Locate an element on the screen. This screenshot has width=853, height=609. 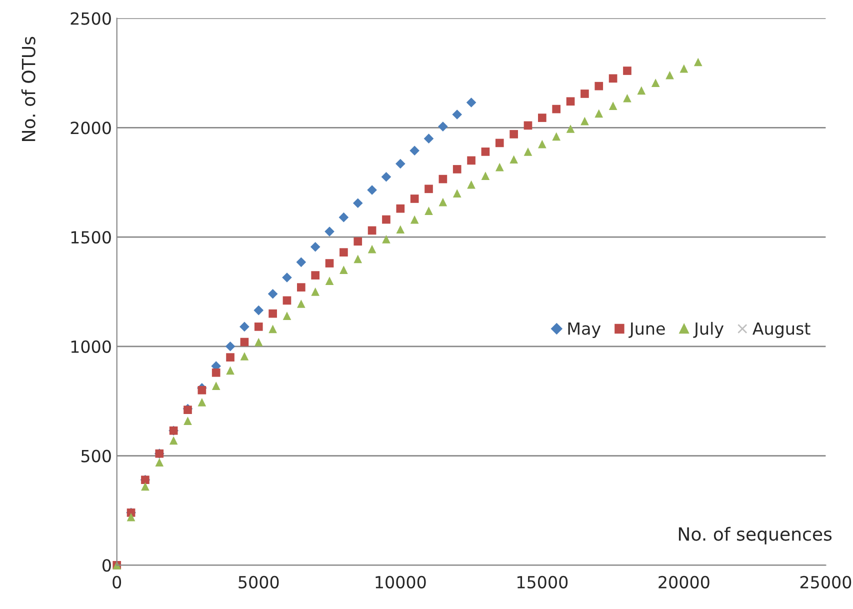
x-axis-title: No. of sequences is located at coordinates (755, 535).